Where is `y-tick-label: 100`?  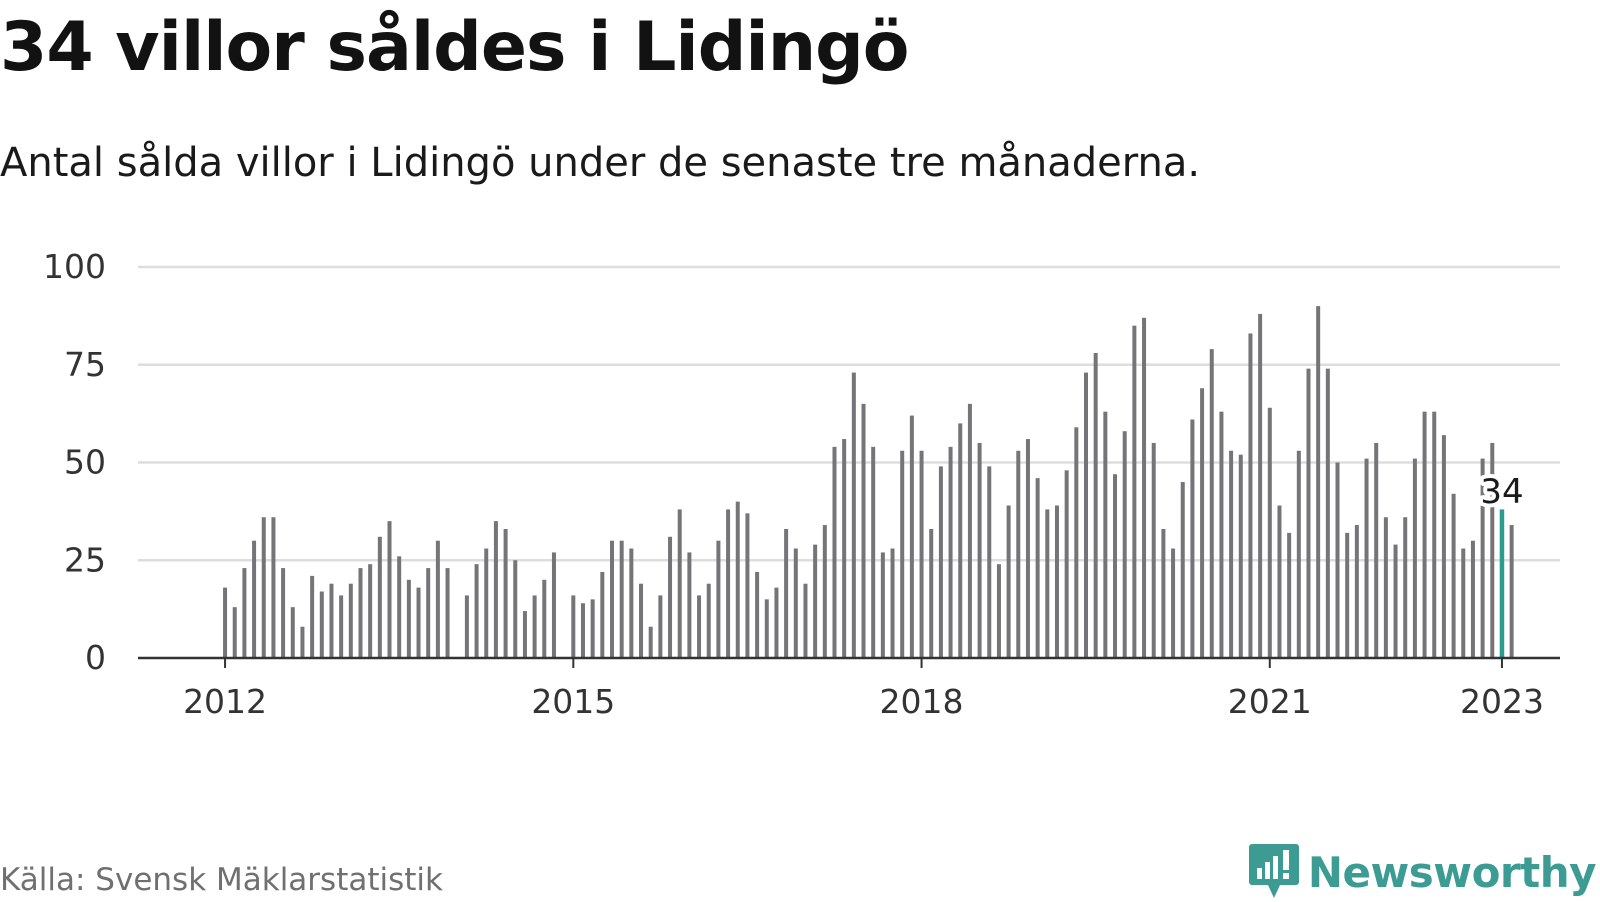
y-tick-label: 100 is located at coordinates (74, 266).